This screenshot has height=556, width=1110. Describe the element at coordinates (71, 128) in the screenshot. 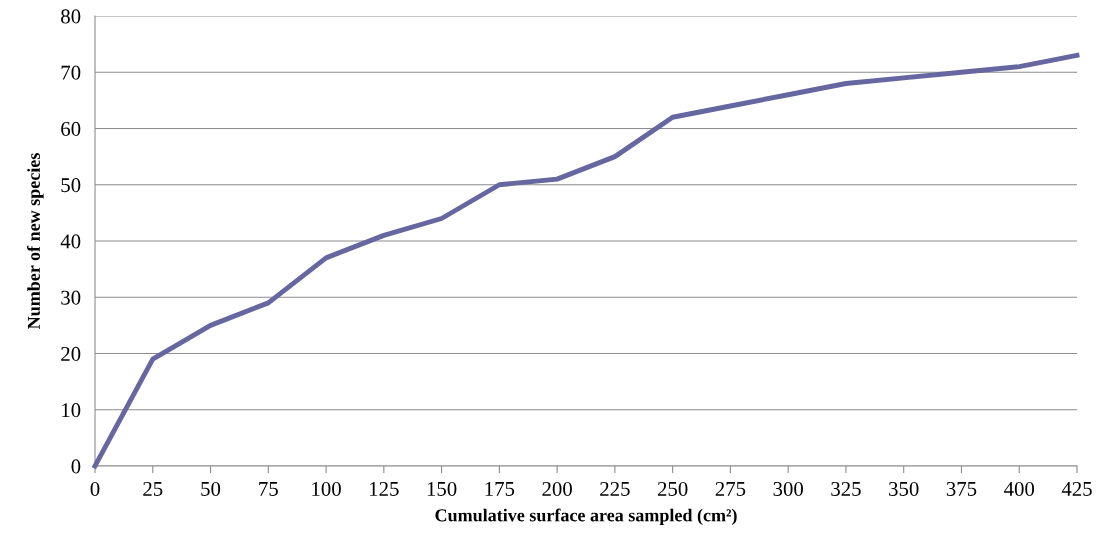

I see `y-tick-label: 60` at that location.